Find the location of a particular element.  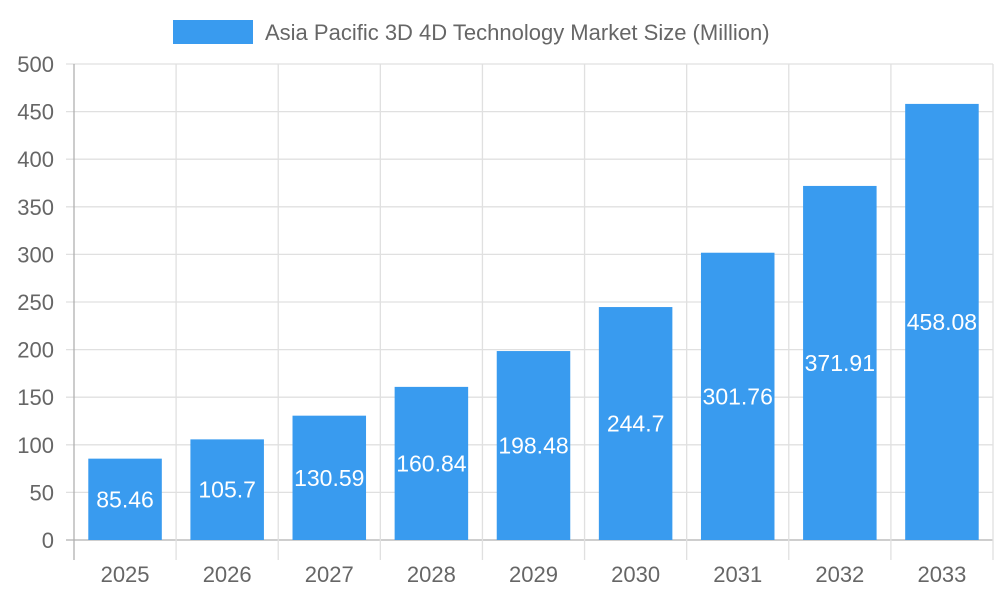

data-label: 198.48 is located at coordinates (533, 446).